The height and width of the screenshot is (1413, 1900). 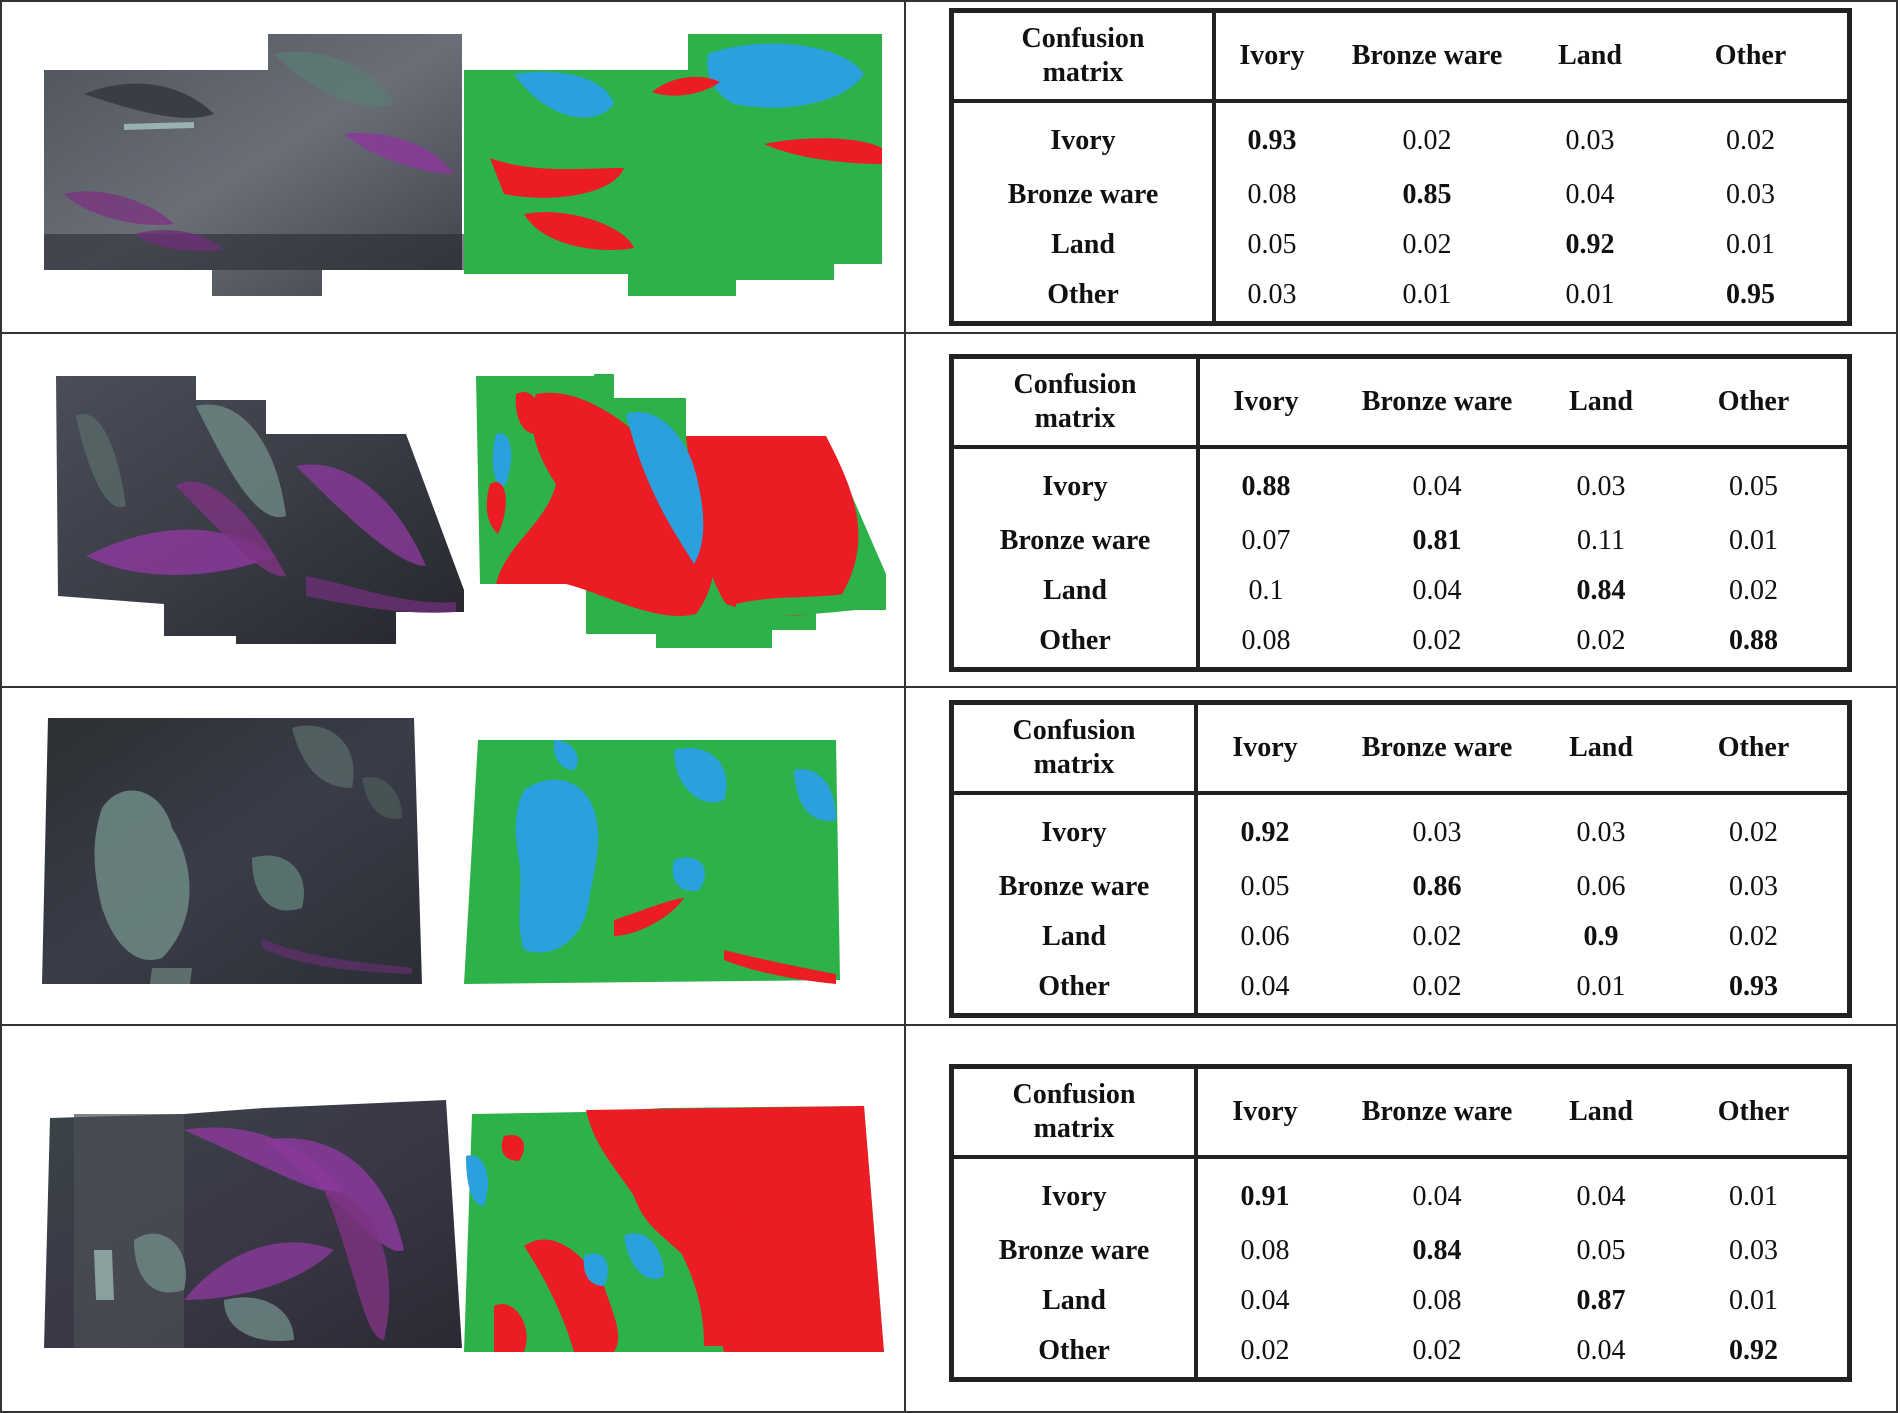 I want to click on matrix-row: Other 0.02 0.02 0.04 0.92, so click(x=1400, y=1352).